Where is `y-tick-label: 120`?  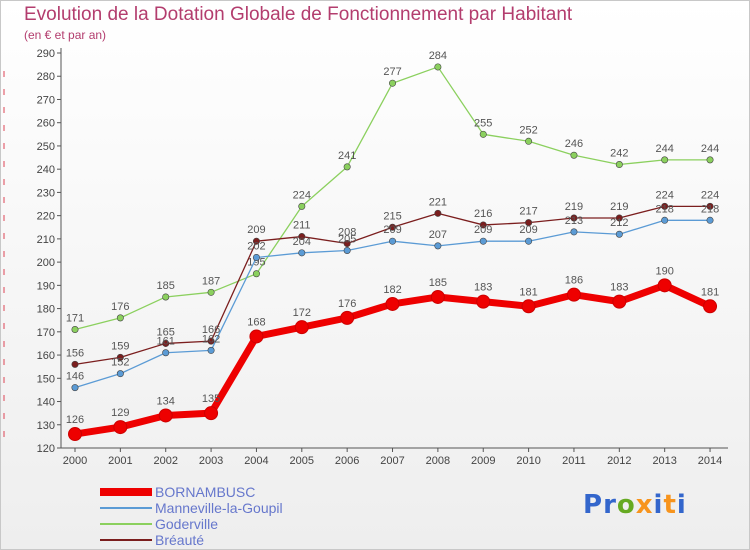 y-tick-label: 120 is located at coordinates (46, 449).